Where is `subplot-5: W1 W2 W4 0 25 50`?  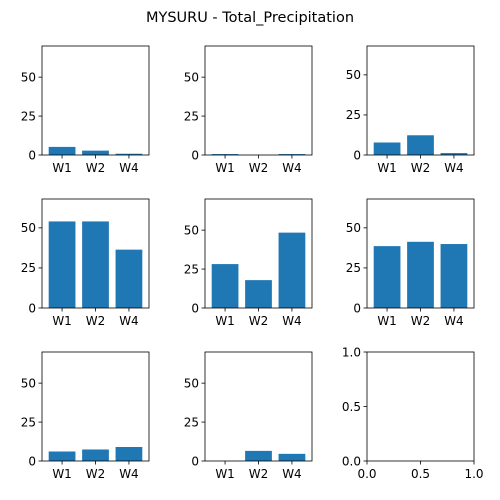 subplot-5: W1 W2 W4 0 25 50 is located at coordinates (248, 263).